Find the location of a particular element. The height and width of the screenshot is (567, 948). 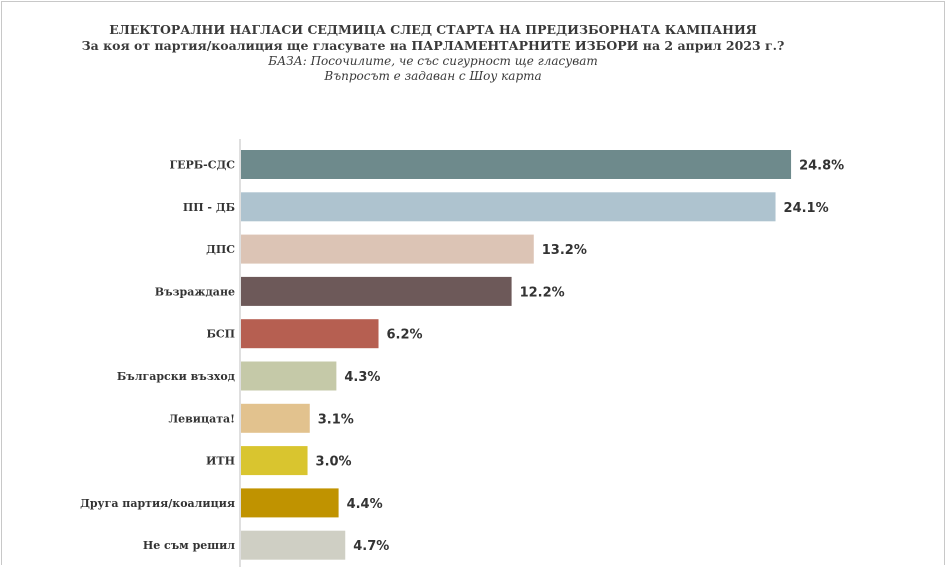

bar-value-label: 24.8% is located at coordinates (821, 166).